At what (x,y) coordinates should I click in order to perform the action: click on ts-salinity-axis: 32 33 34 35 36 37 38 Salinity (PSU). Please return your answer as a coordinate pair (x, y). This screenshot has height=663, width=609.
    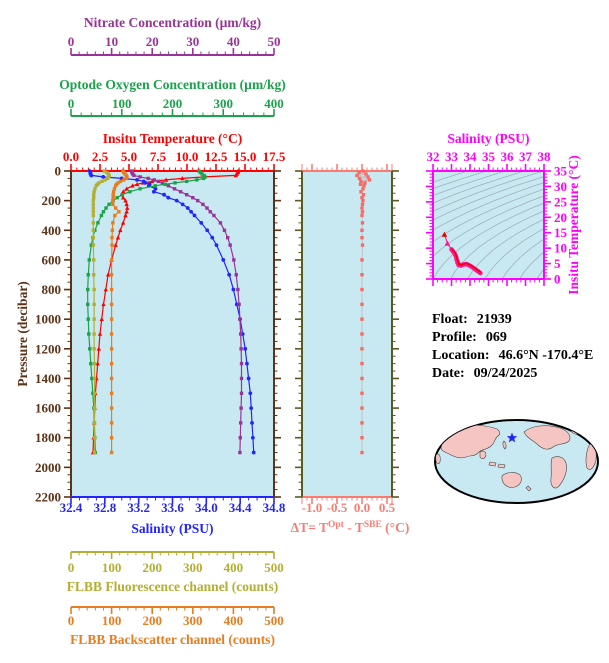
    Looking at the image, I should click on (489, 151).